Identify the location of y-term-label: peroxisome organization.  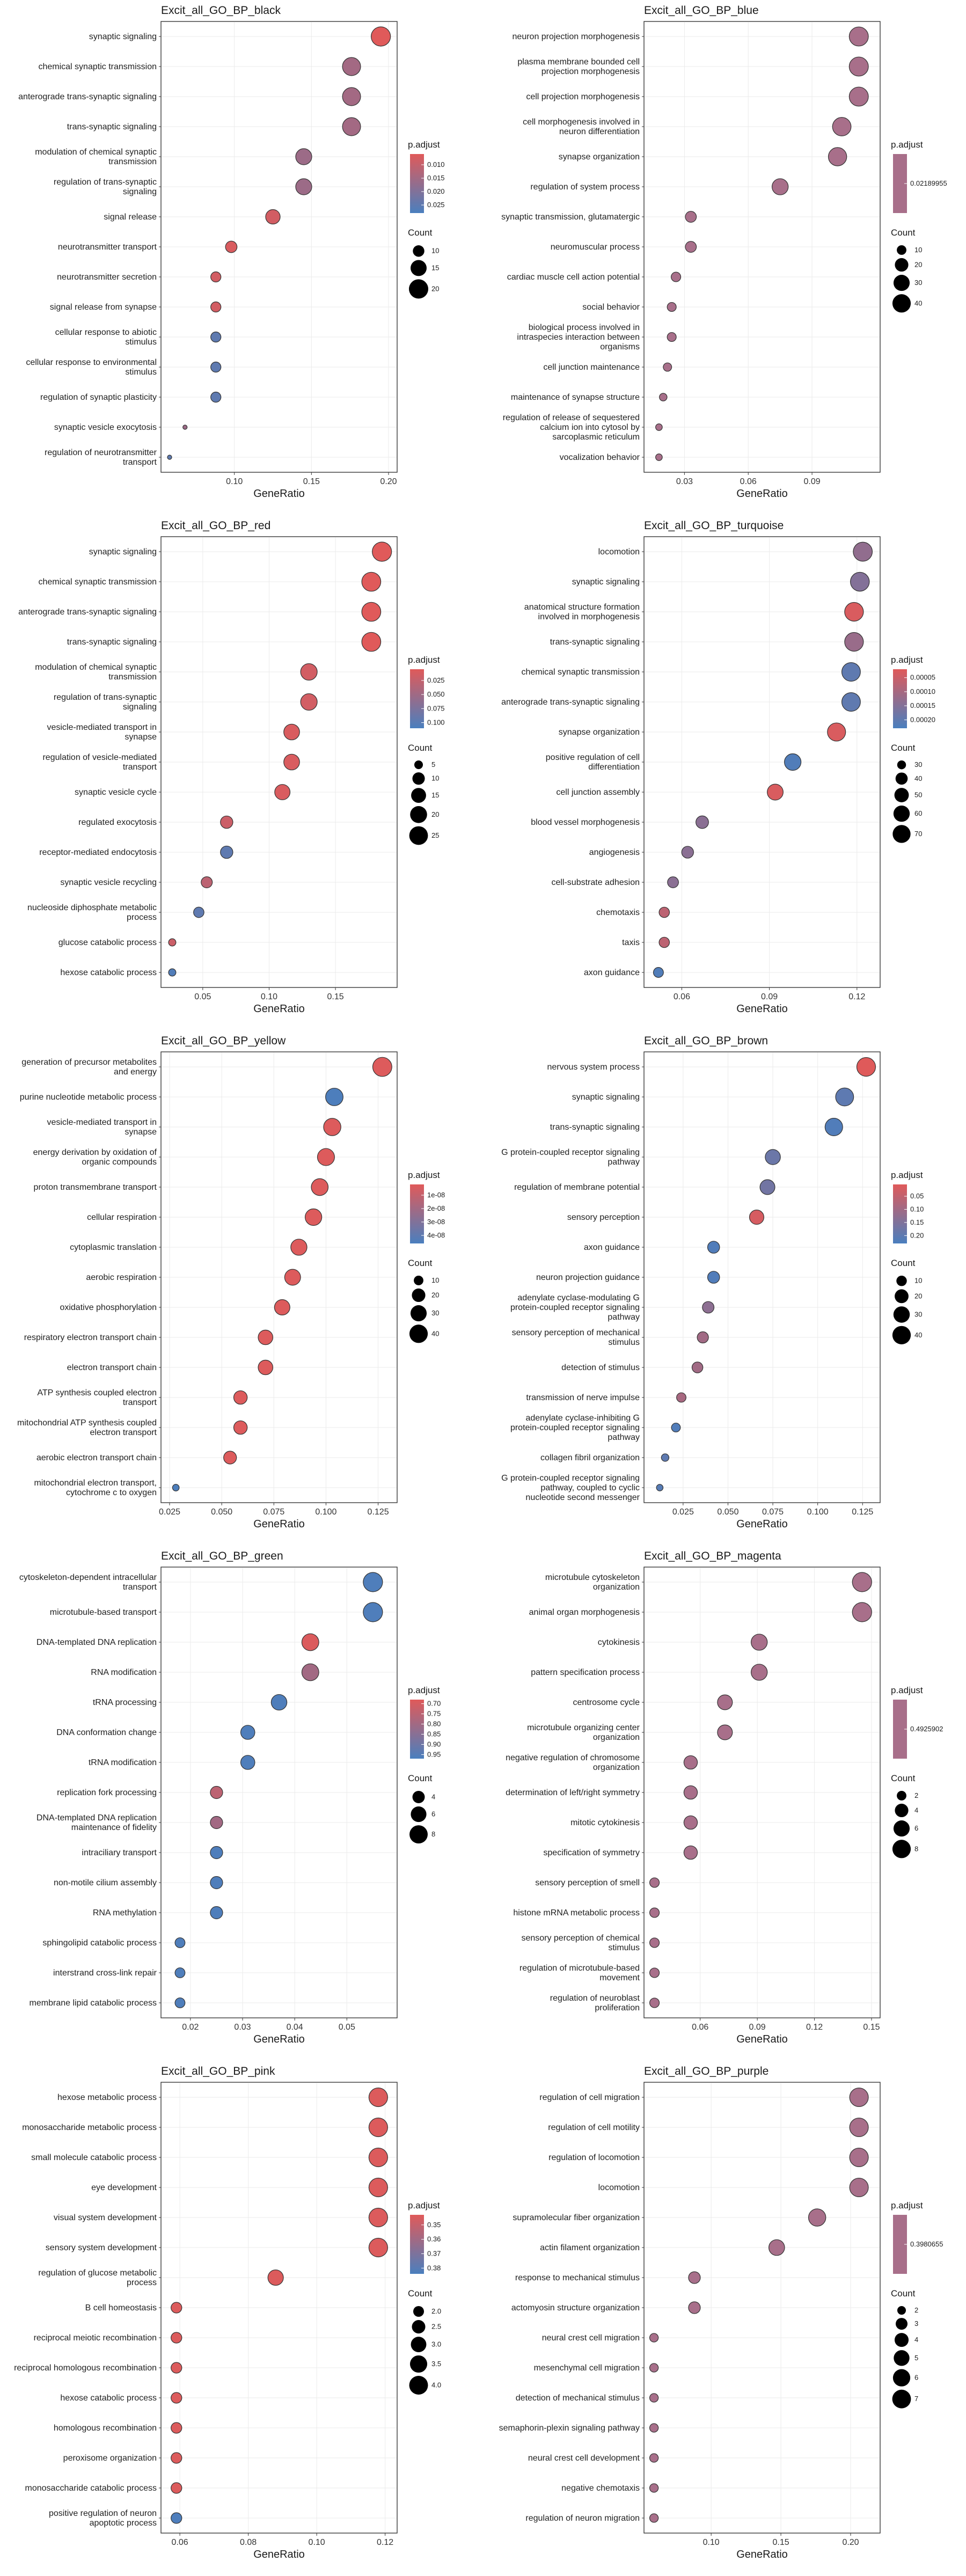
(110, 2458).